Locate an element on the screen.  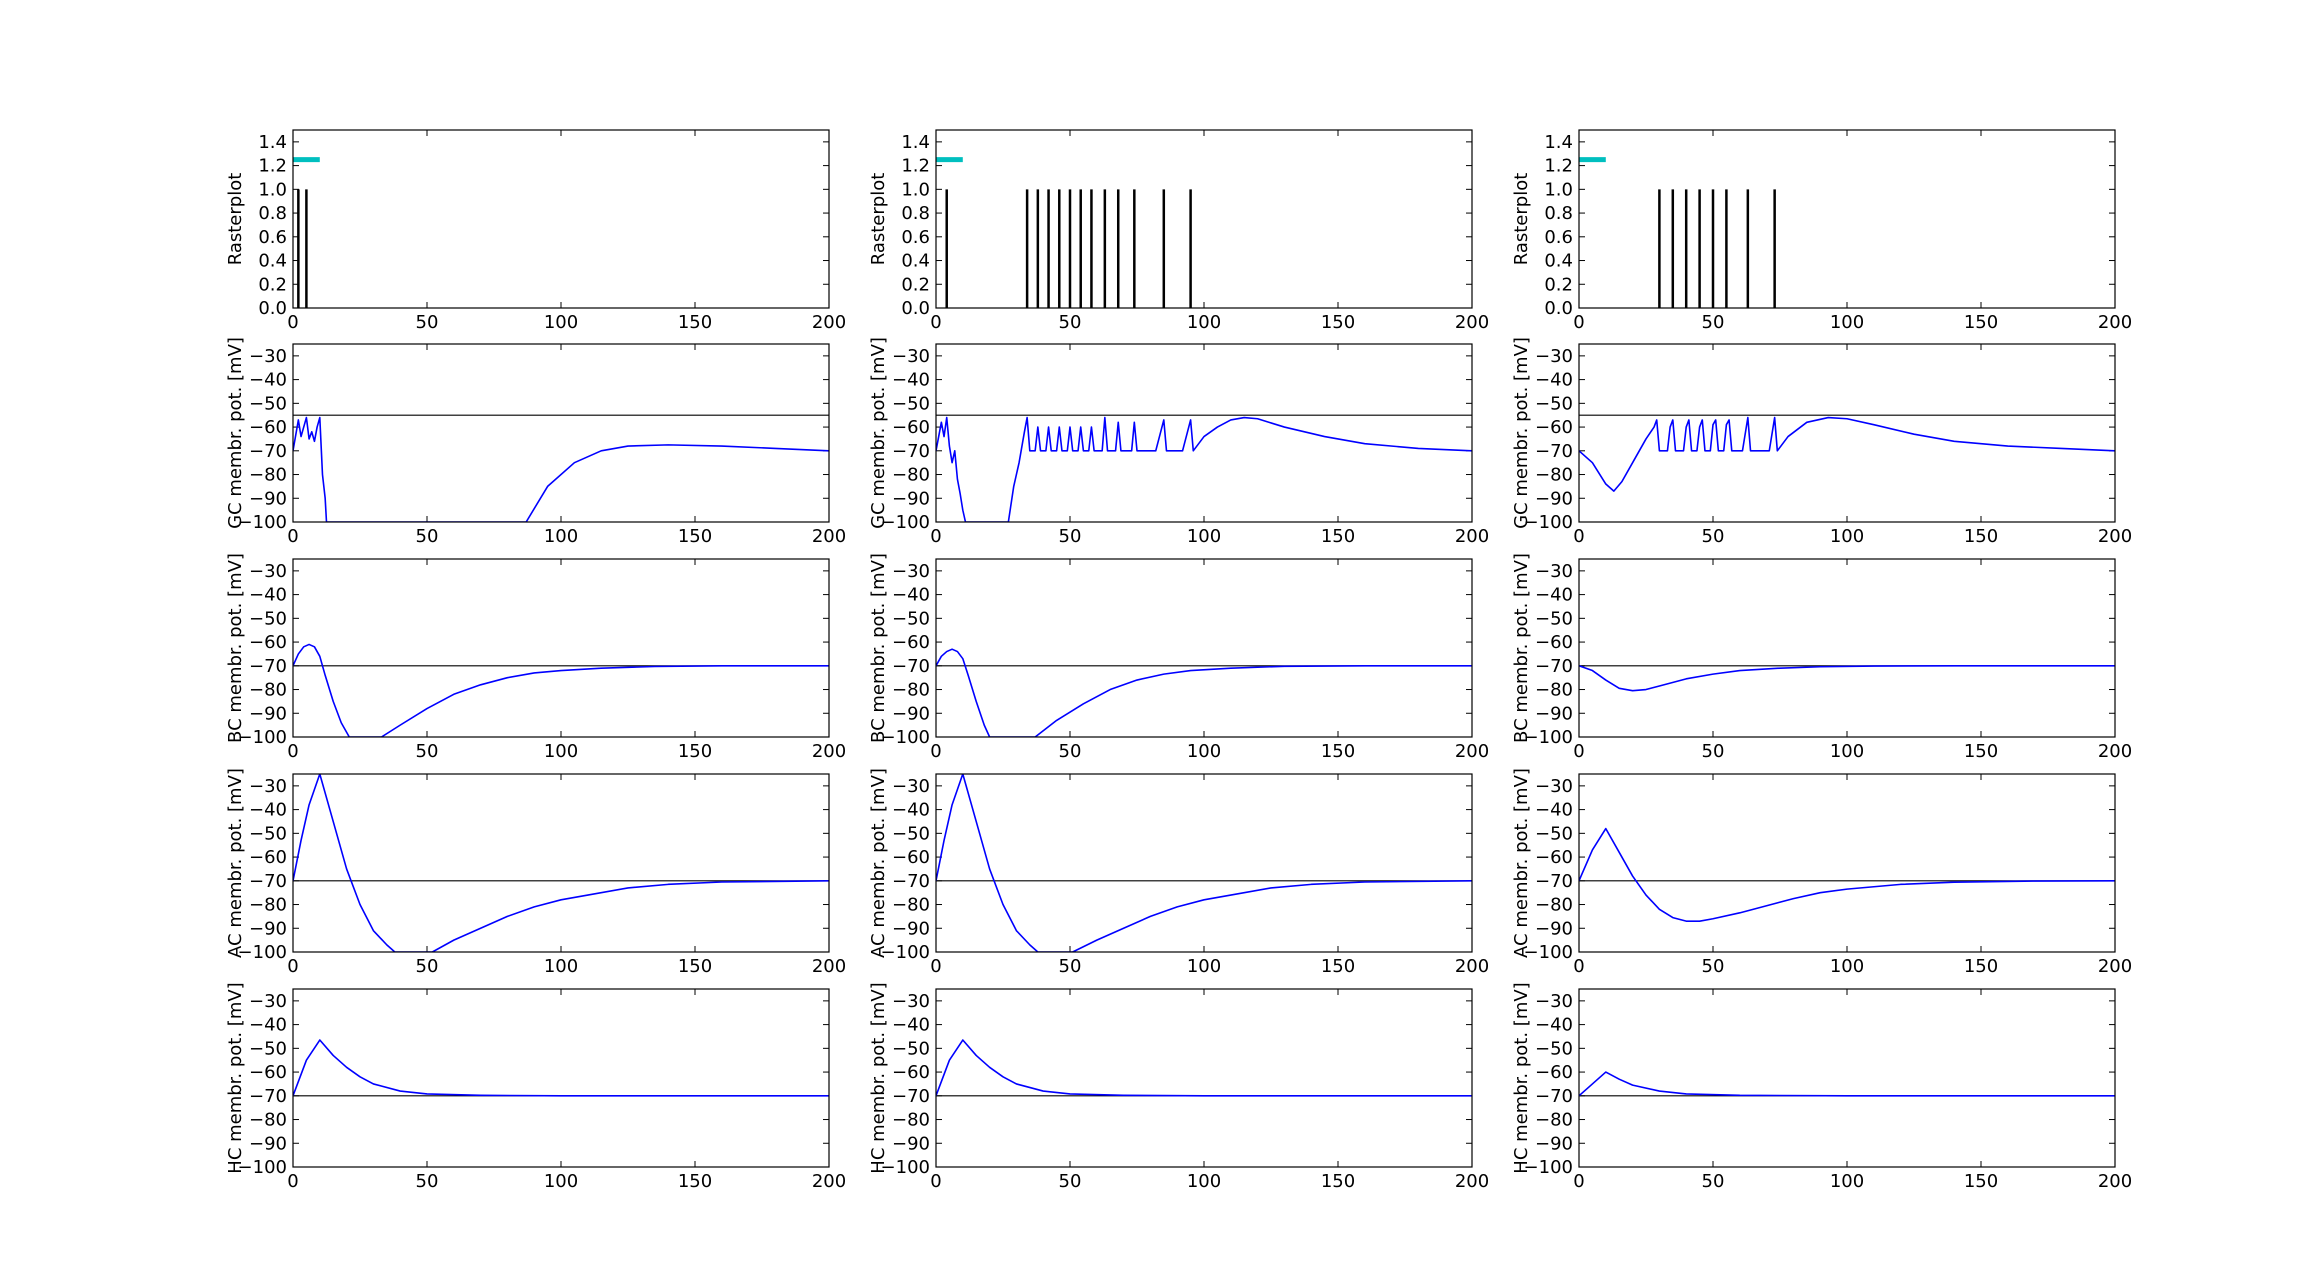
membrane-trace-HC is located at coordinates (561, 1068).